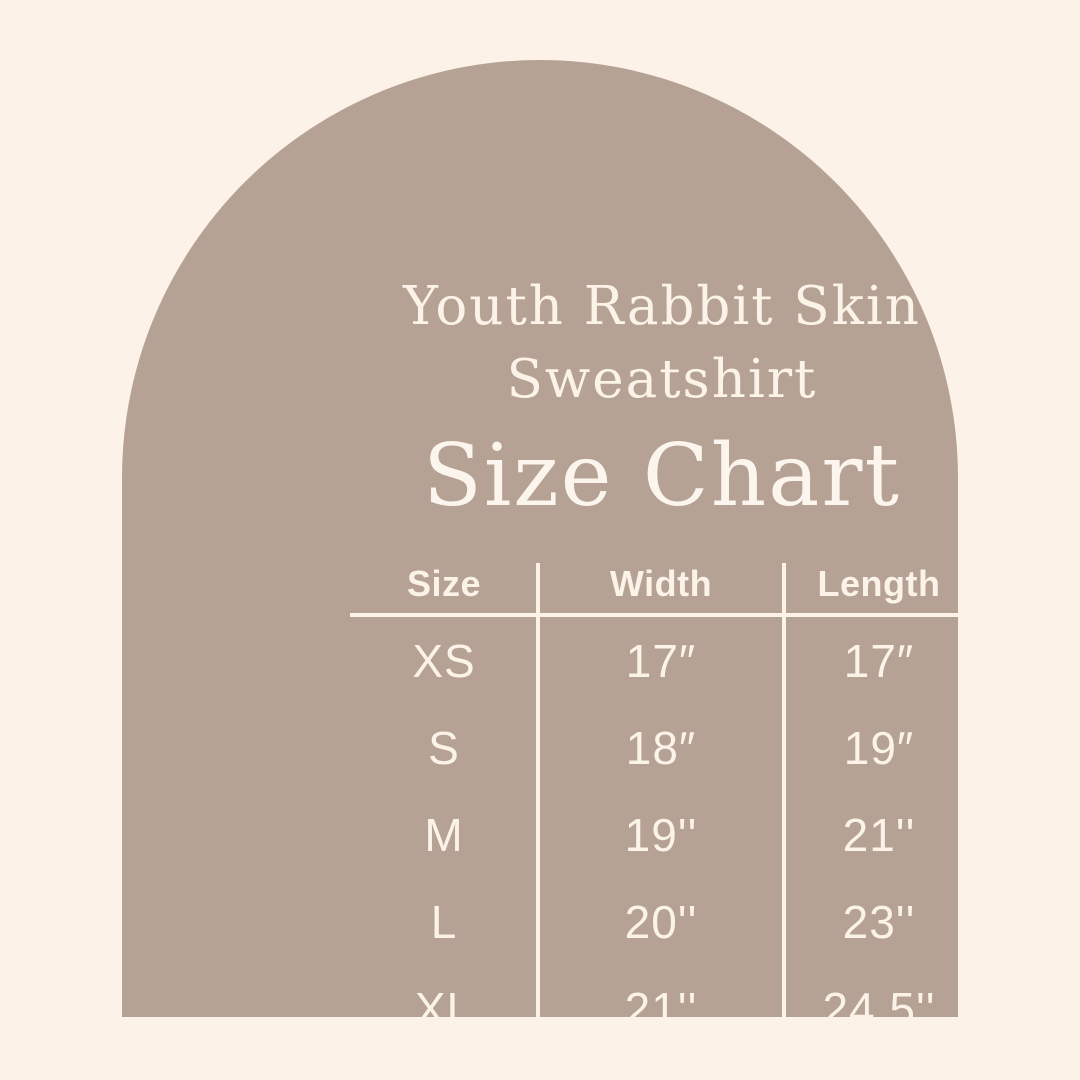  I want to click on cell-length: 17″, so click(879, 660).